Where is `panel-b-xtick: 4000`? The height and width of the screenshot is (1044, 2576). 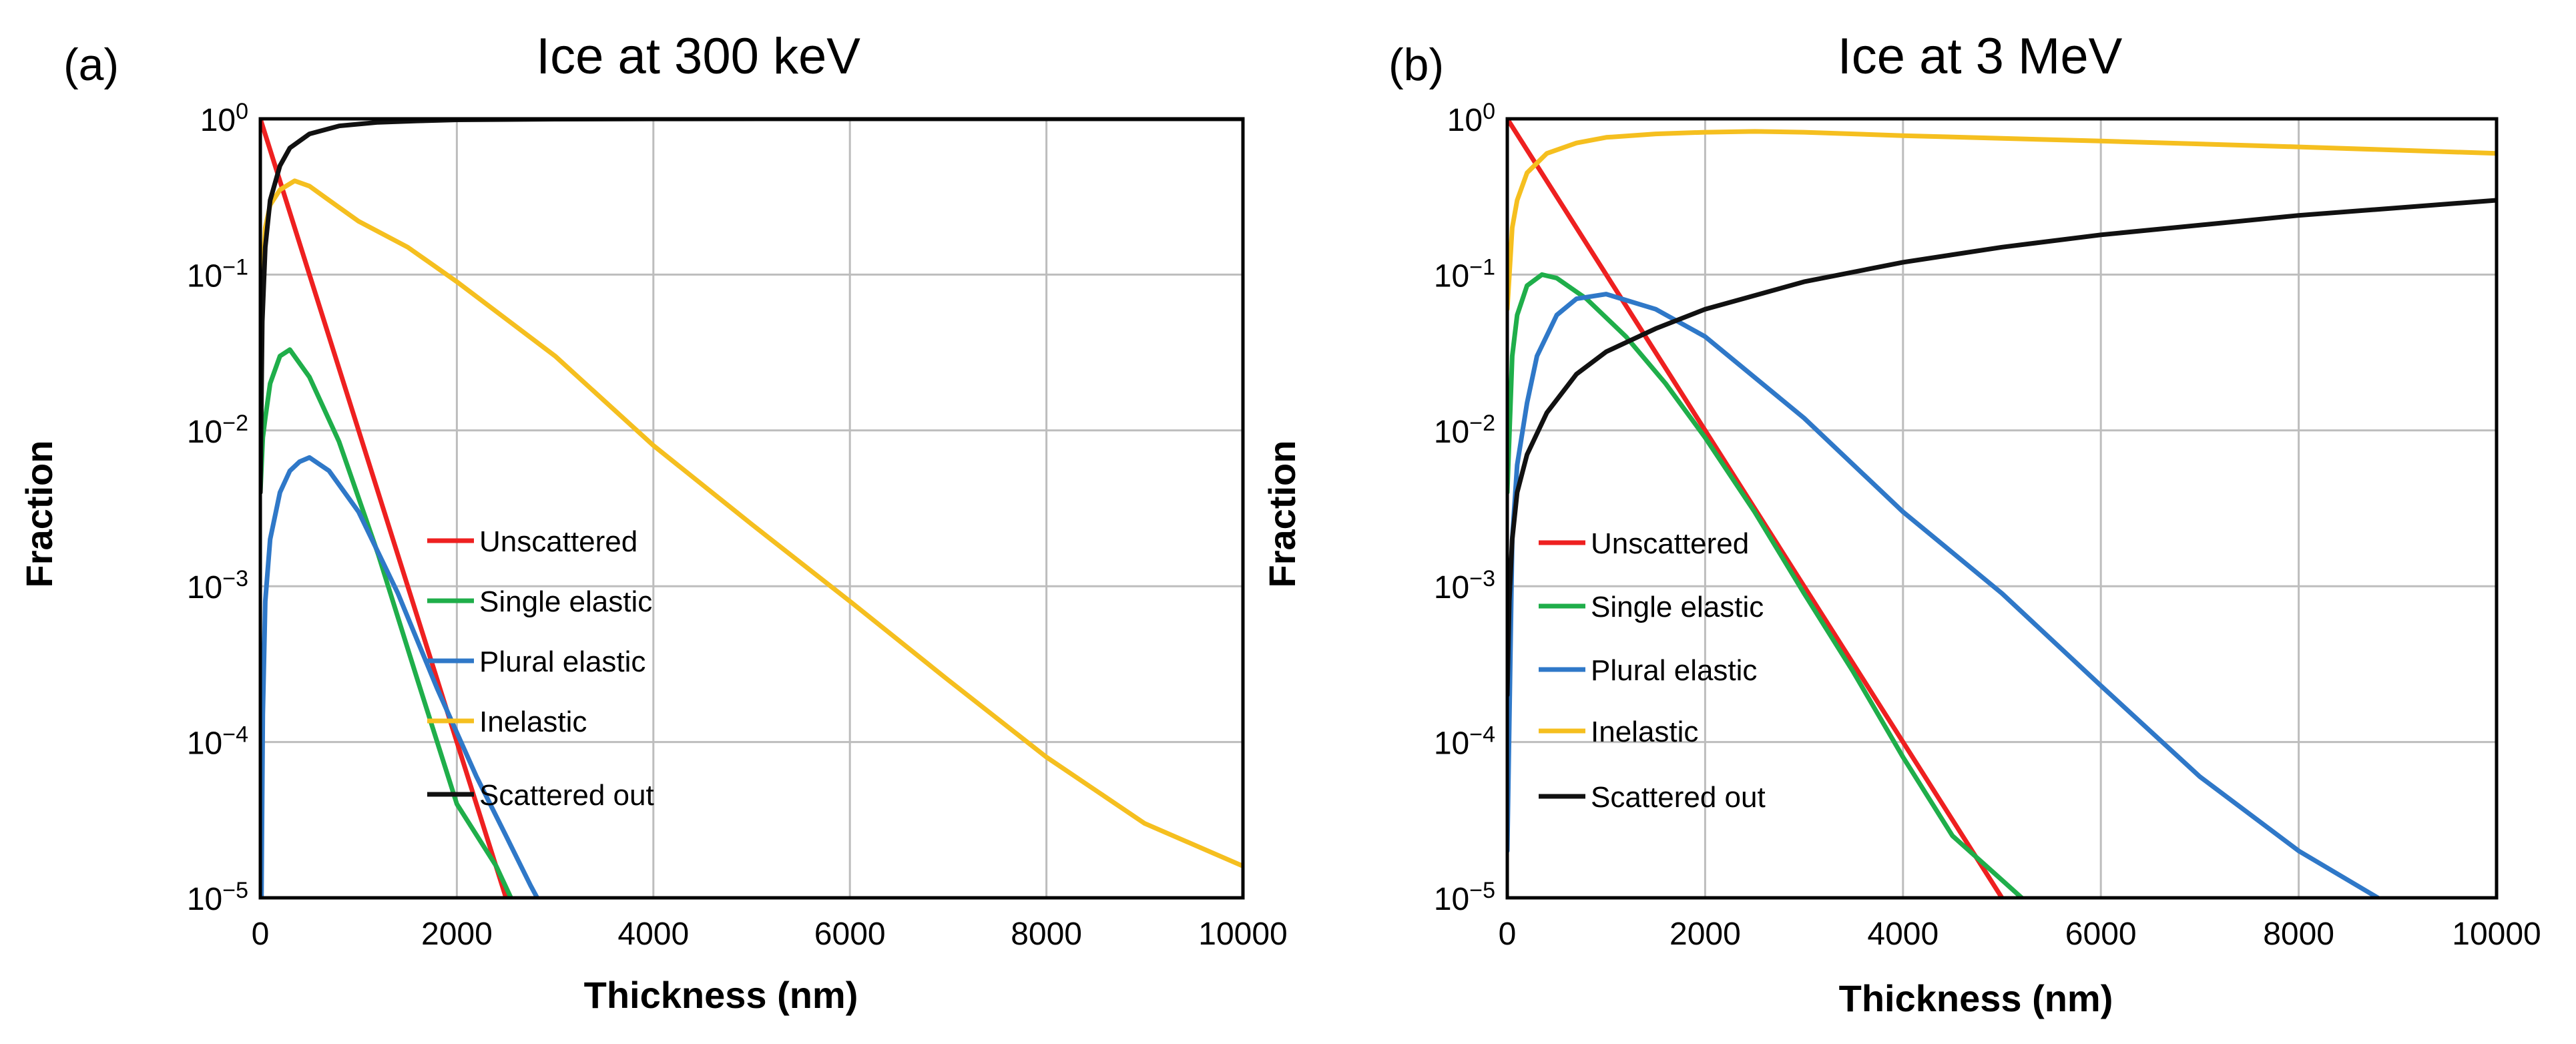 panel-b-xtick: 4000 is located at coordinates (1903, 935).